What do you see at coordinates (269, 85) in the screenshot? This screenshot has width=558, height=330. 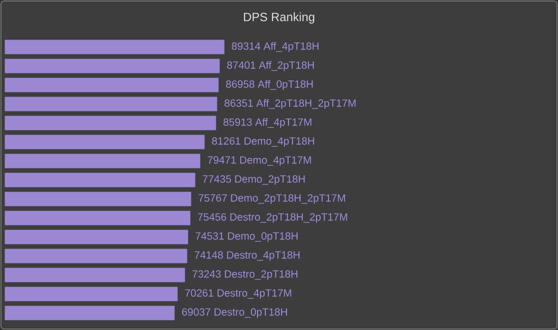 I see `data-label: 86958 Aff_0pT18H` at bounding box center [269, 85].